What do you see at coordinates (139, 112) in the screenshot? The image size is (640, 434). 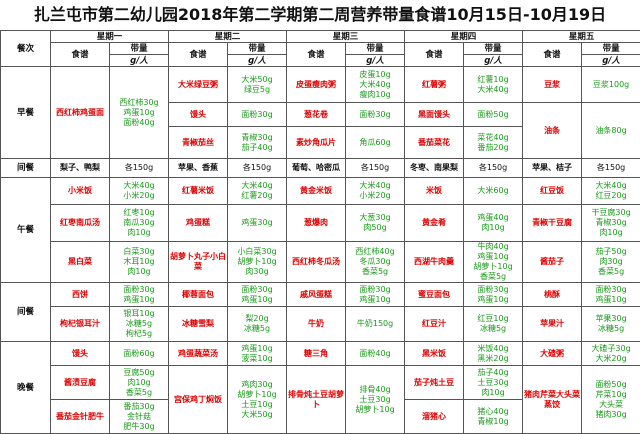 I see `dish-amount: 西红柿30g 鸡蛋10g 面粉40g` at bounding box center [139, 112].